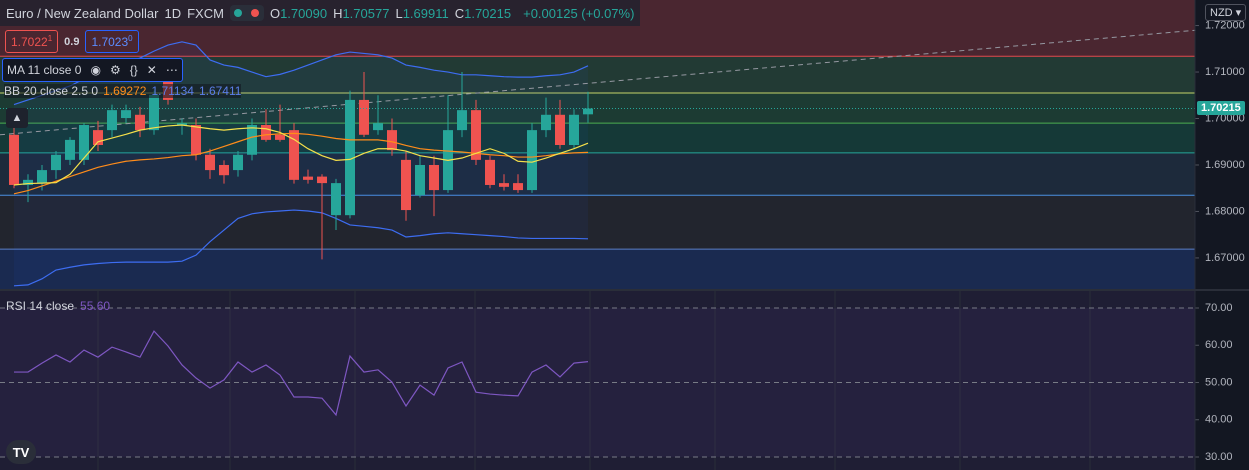  What do you see at coordinates (115, 70) in the screenshot?
I see `settings-icon: ⚙` at bounding box center [115, 70].